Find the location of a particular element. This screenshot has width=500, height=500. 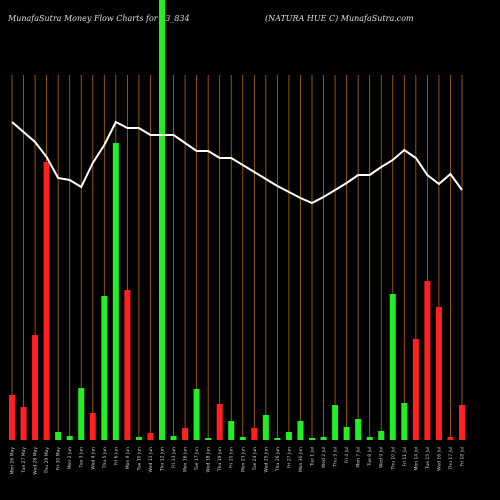

x-tick-label: Wed 16 Jul is located at coordinates (439, 459).